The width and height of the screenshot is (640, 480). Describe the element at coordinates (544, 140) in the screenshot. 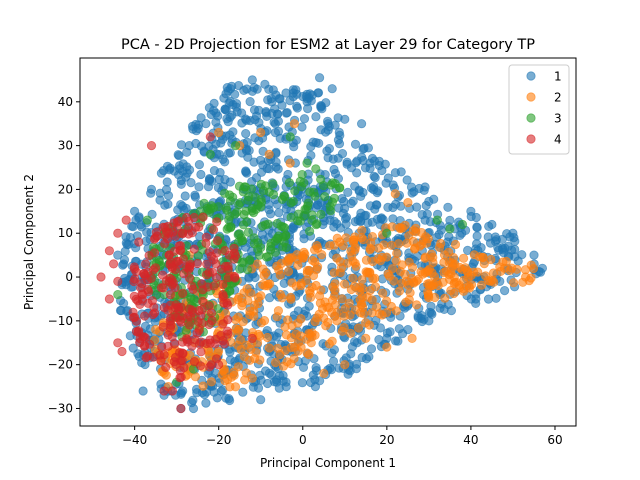

I see `legend-entry-4: 4` at that location.